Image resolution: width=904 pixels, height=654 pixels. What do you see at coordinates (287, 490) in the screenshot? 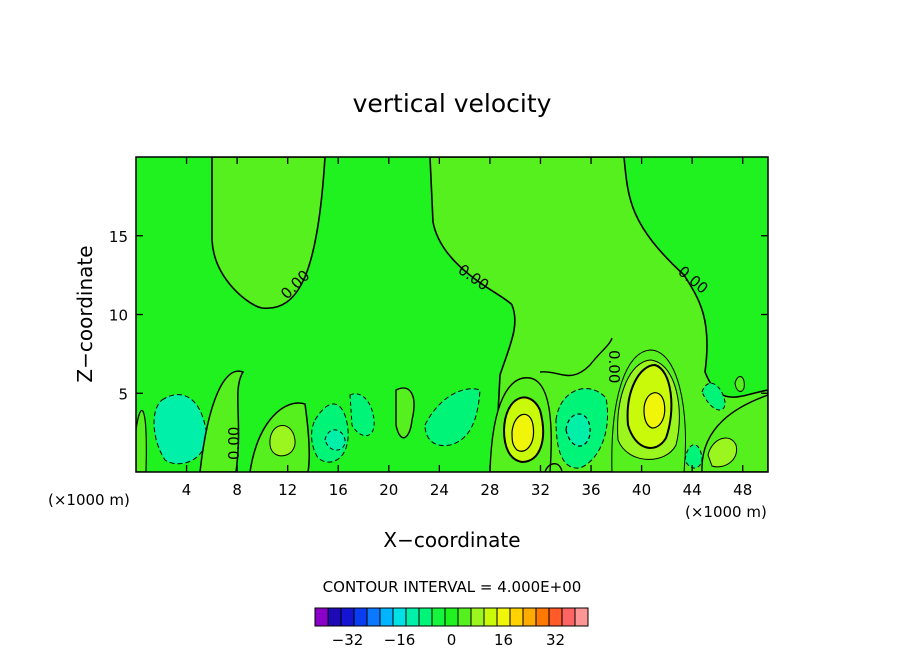
I see `x-tick-label: 12` at bounding box center [287, 490].